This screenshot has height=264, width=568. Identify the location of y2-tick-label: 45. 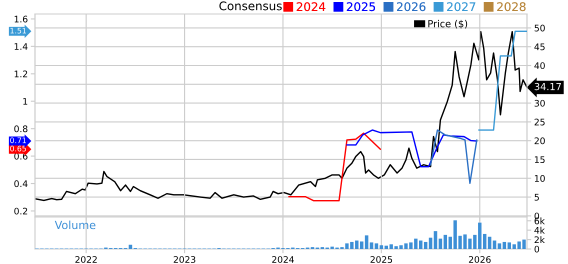
(539, 47).